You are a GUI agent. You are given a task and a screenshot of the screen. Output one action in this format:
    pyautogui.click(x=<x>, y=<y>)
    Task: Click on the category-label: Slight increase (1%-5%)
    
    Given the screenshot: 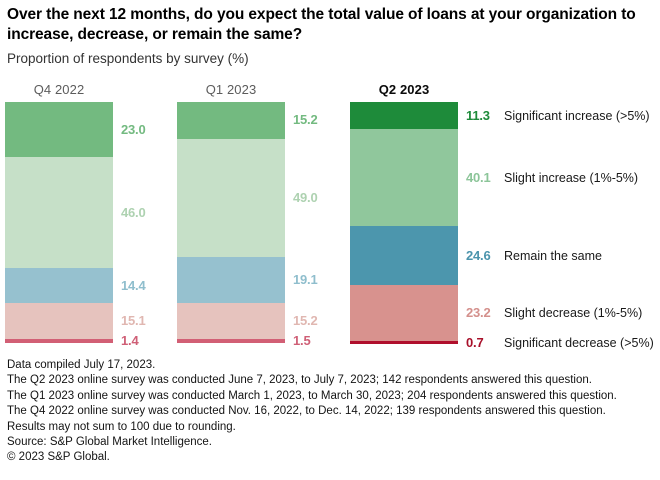 What is the action you would take?
    pyautogui.click(x=571, y=177)
    